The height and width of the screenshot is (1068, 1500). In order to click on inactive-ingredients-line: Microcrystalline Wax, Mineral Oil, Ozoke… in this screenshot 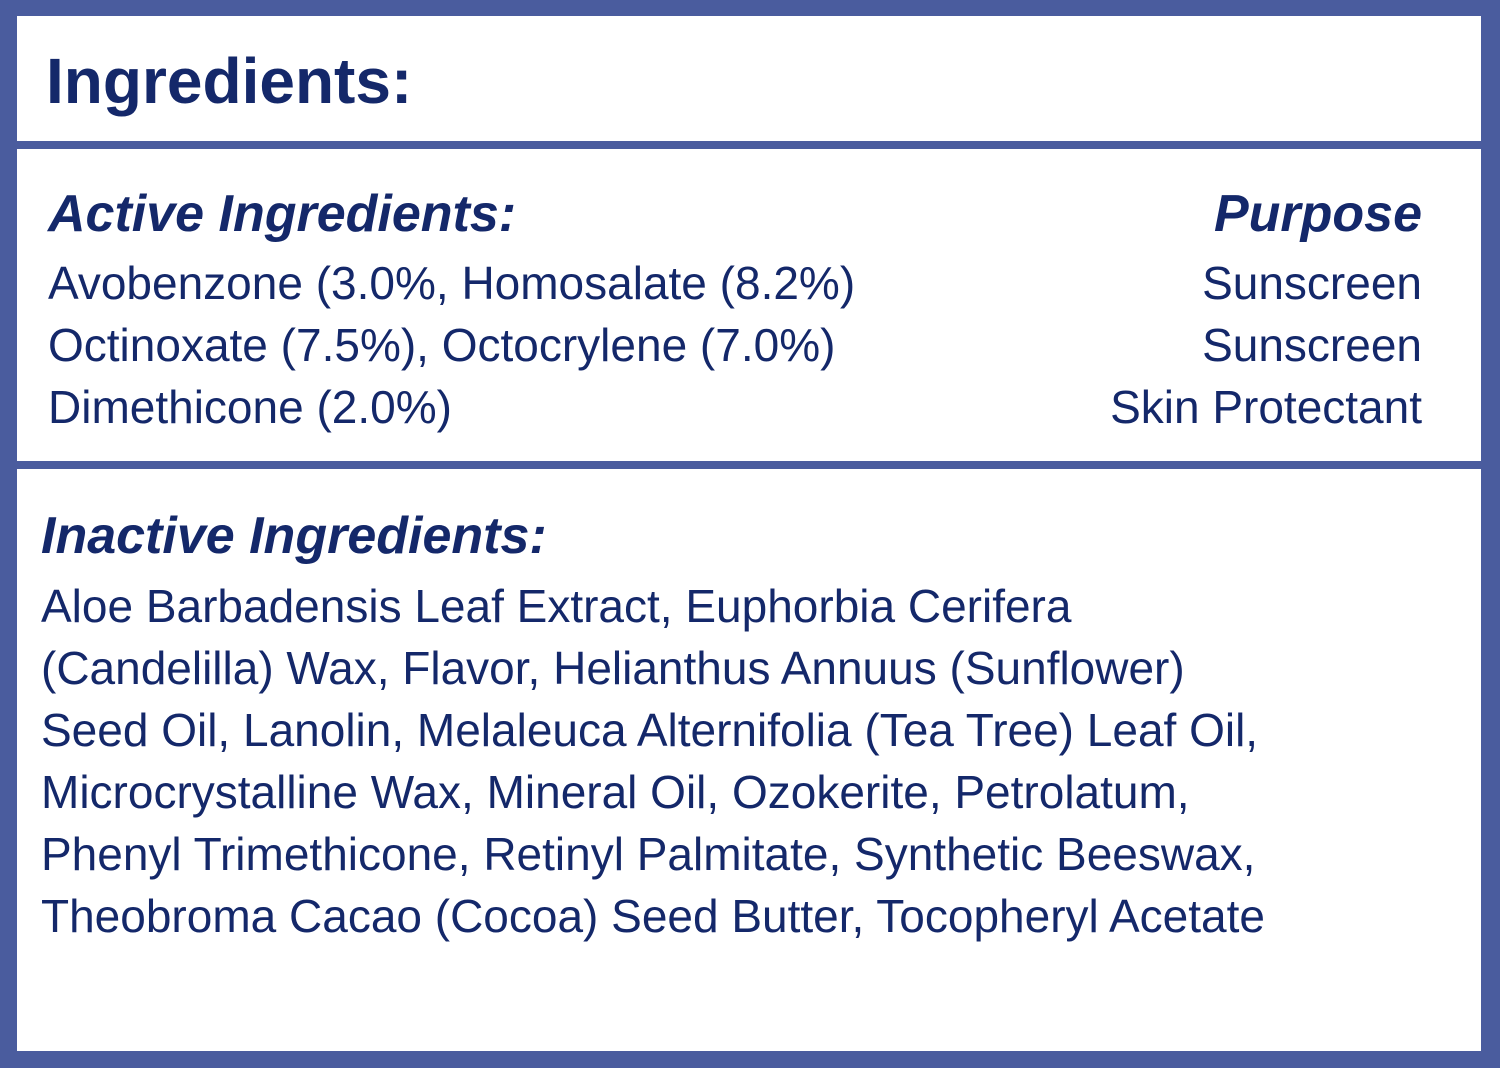, I will do `click(615, 792)`.